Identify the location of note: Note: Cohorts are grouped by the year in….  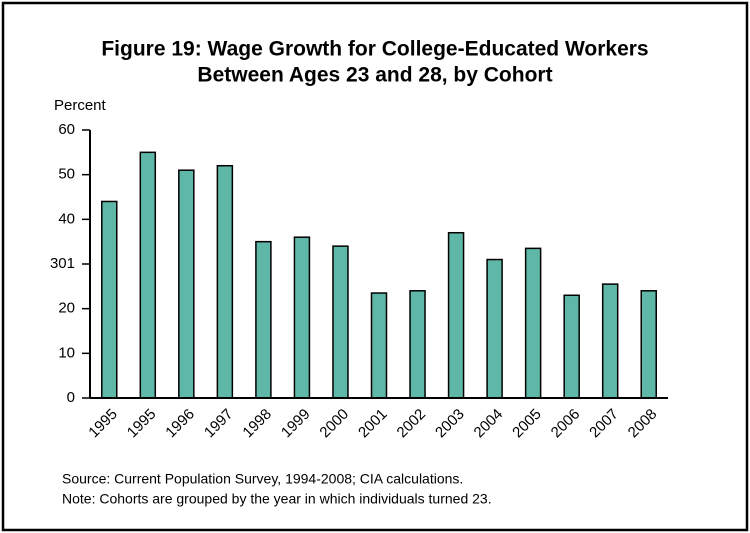
(277, 499).